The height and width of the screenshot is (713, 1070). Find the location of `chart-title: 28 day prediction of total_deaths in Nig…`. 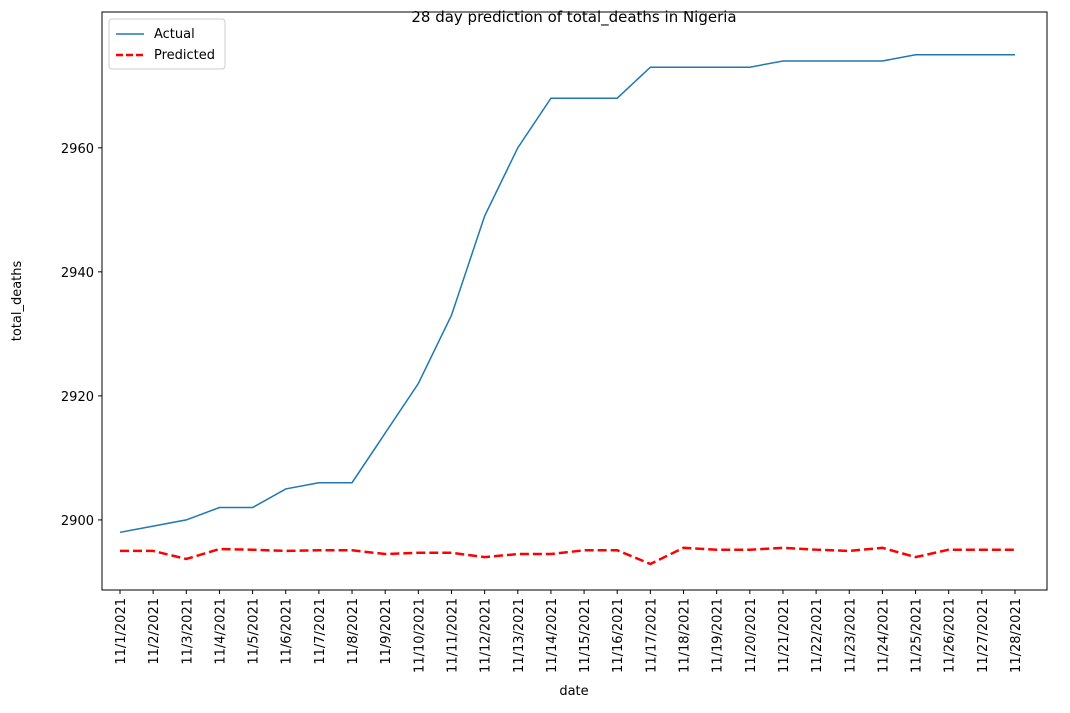

chart-title: 28 day prediction of total_deaths in Nig… is located at coordinates (573, 17).